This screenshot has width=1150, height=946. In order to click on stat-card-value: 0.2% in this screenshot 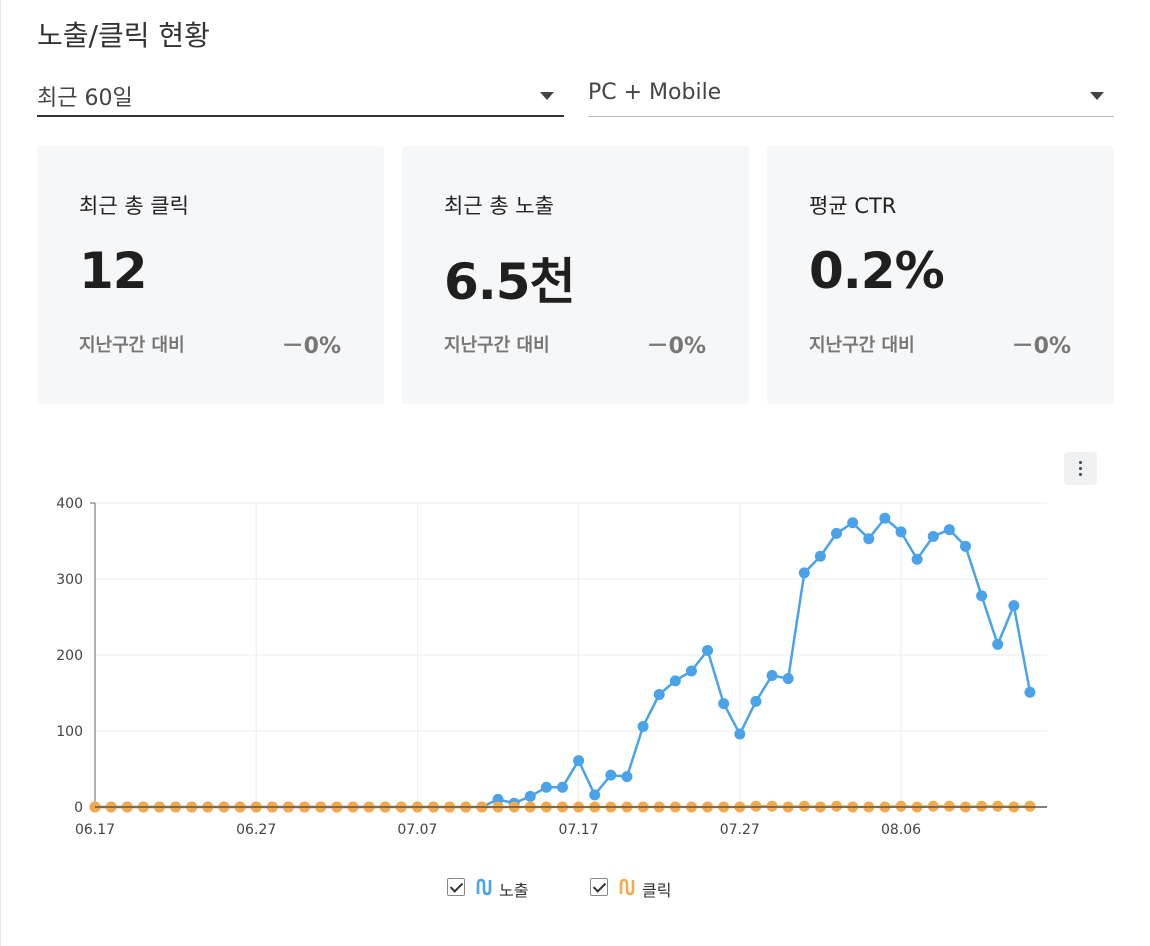, I will do `click(877, 271)`.